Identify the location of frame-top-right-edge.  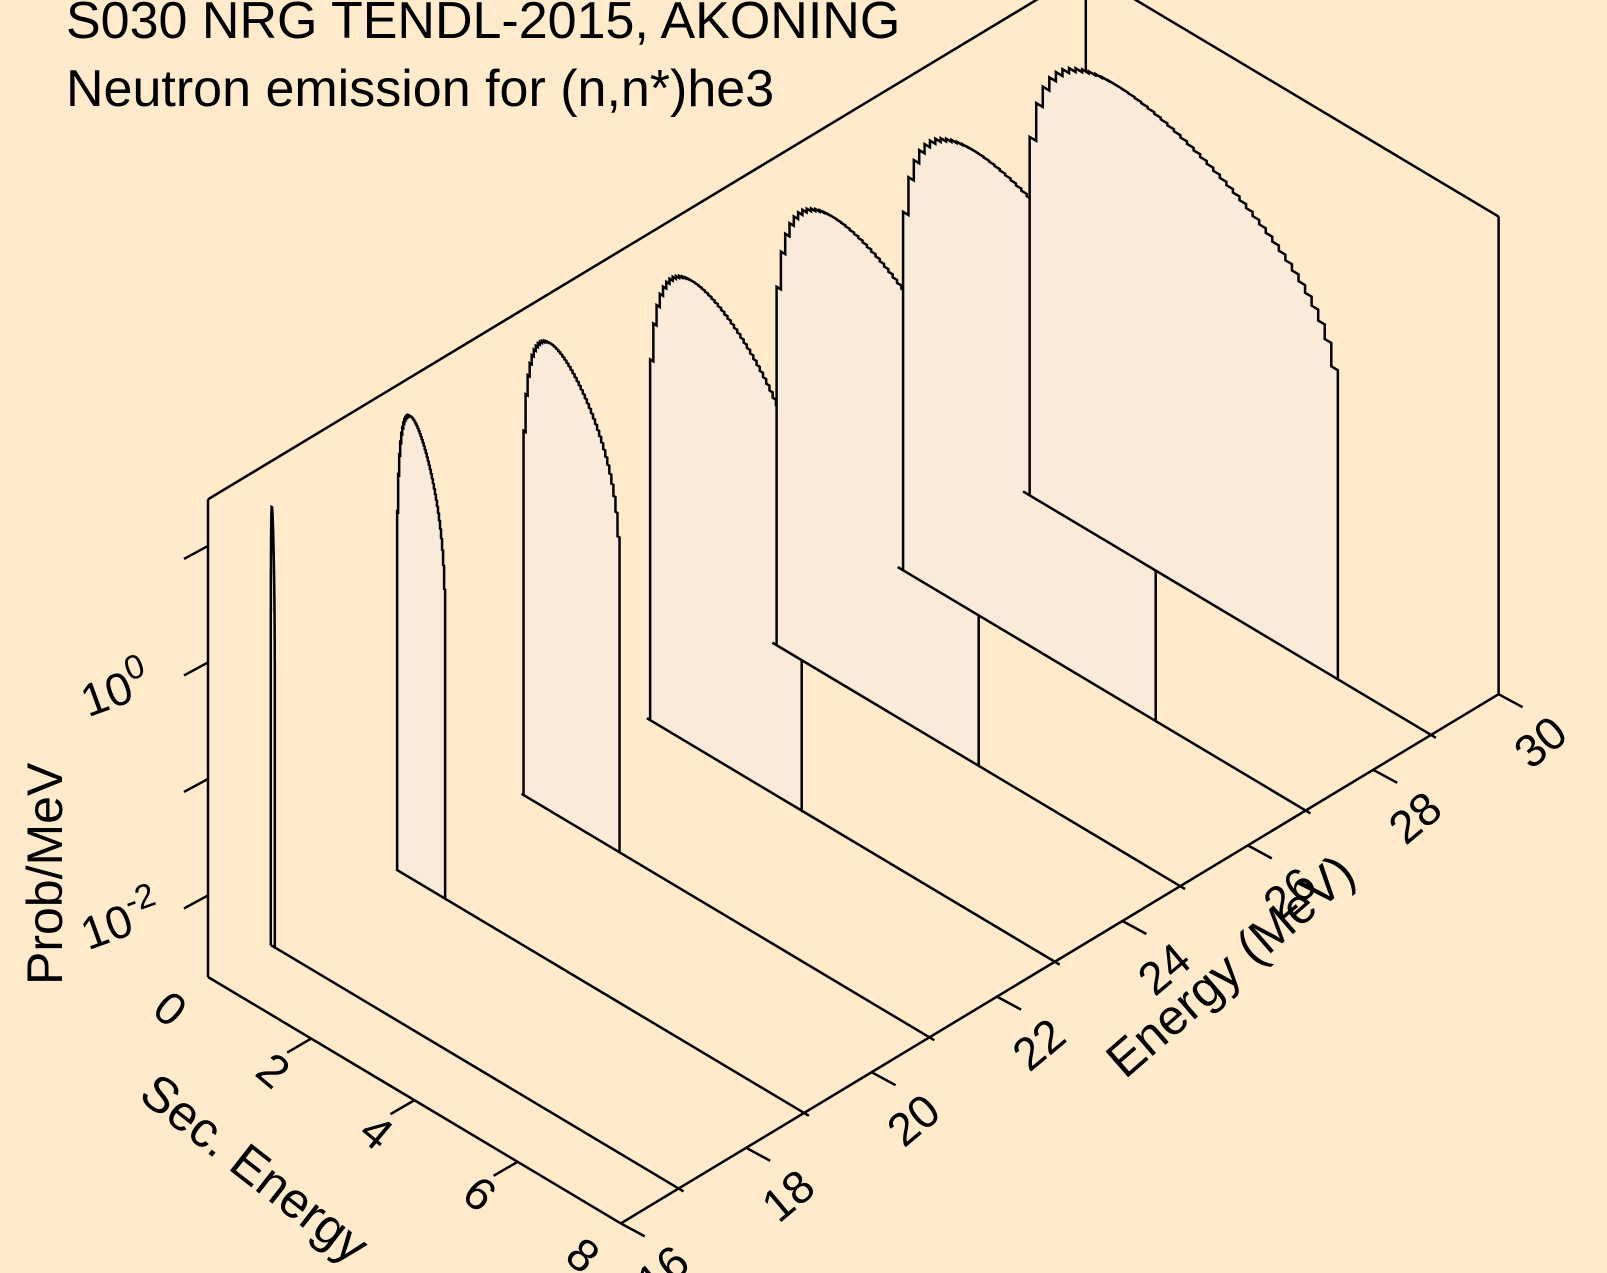
(1316, 109).